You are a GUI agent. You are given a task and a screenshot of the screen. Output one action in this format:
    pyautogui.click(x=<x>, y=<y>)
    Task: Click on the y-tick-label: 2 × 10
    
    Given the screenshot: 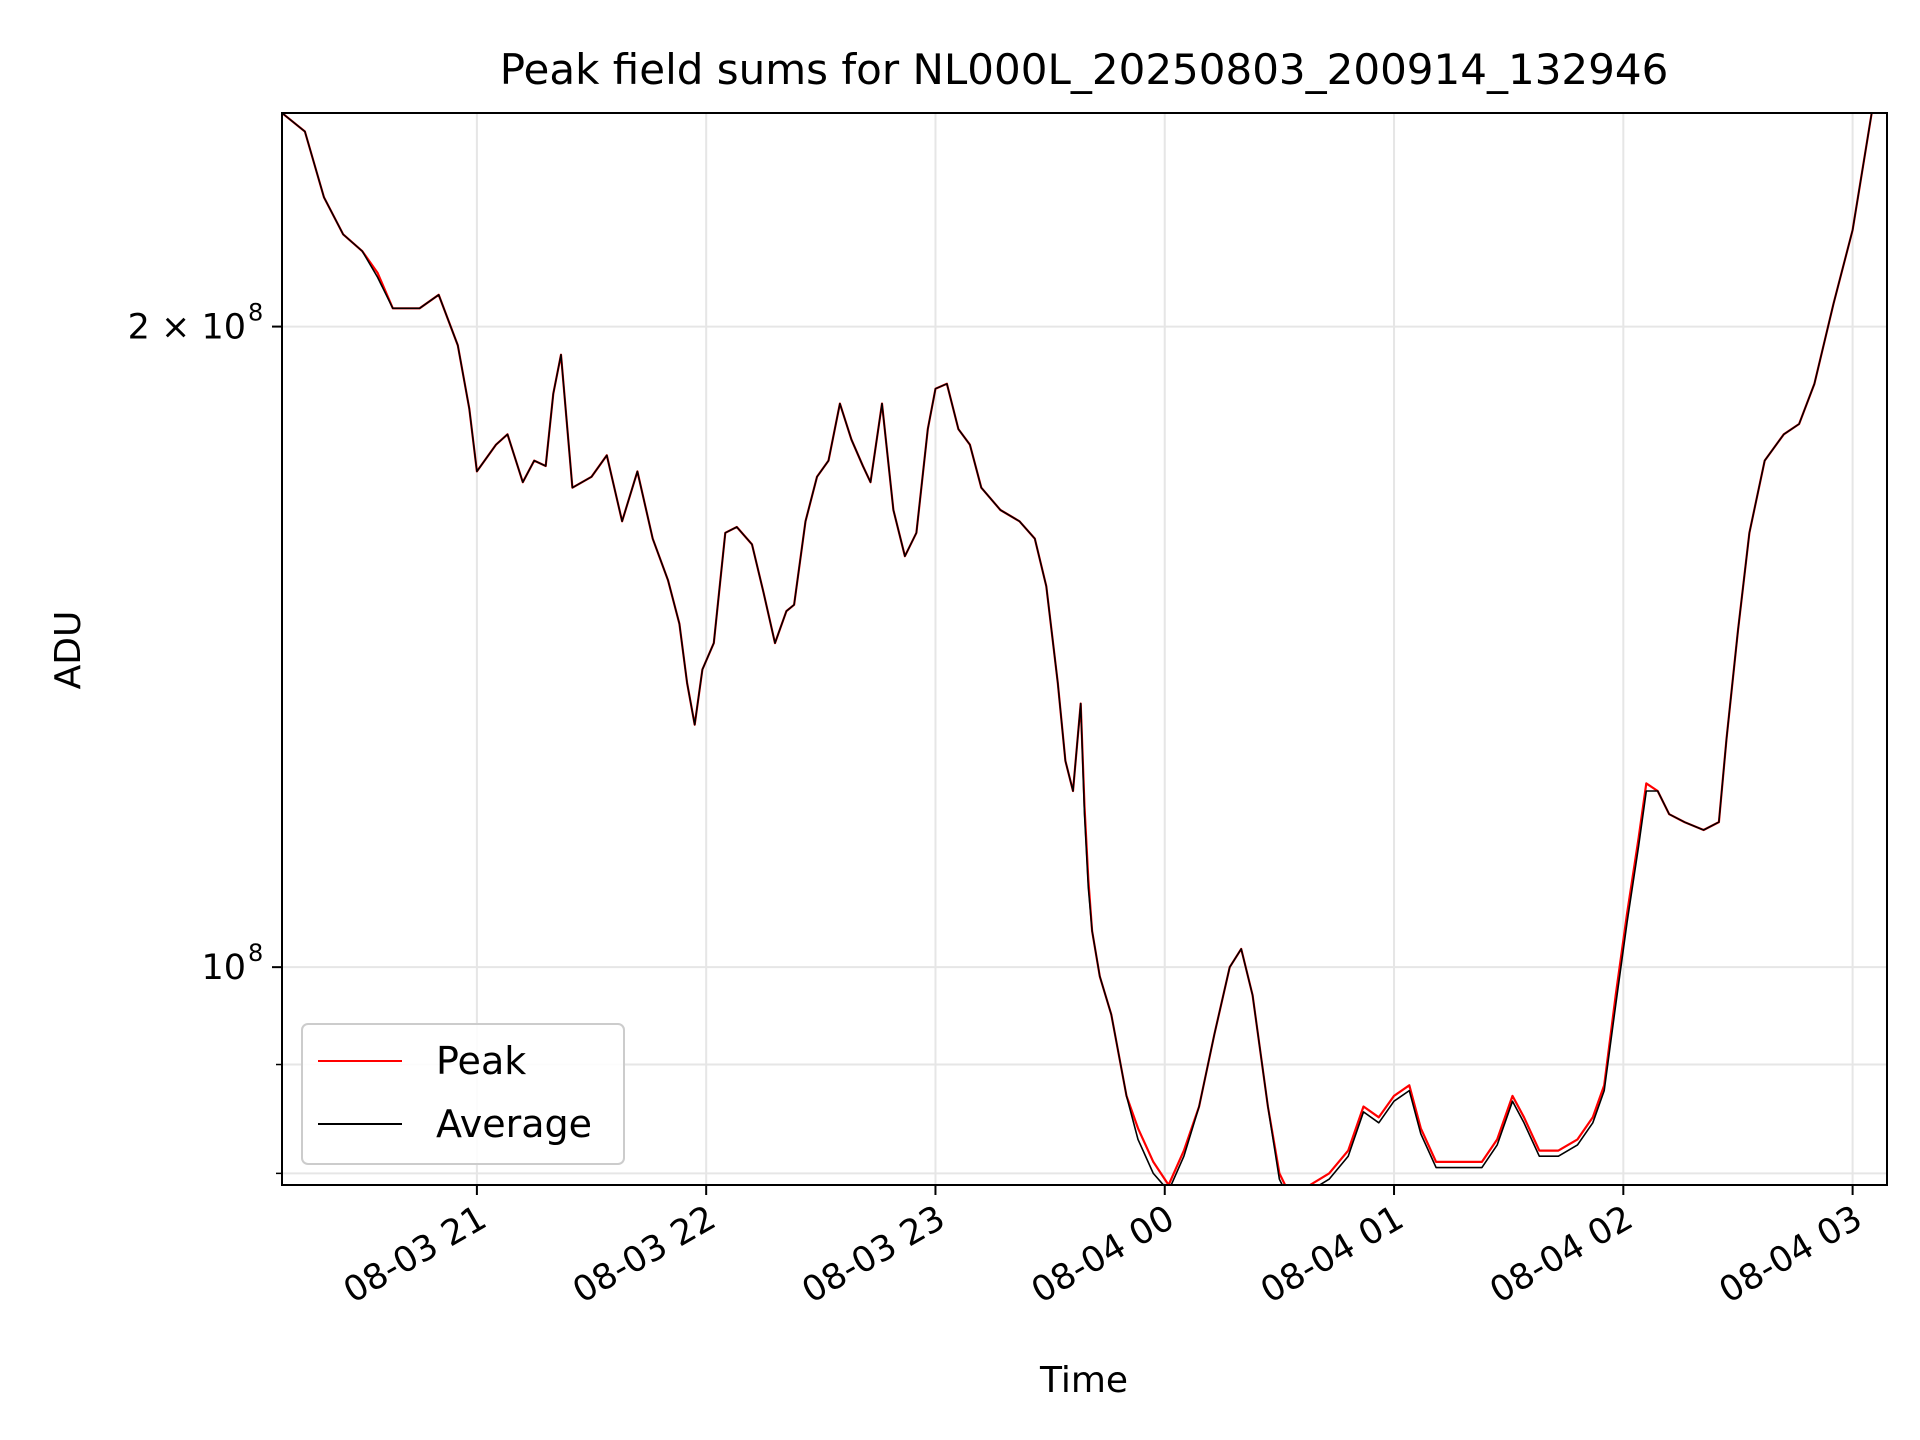 What is the action you would take?
    pyautogui.click(x=187, y=328)
    